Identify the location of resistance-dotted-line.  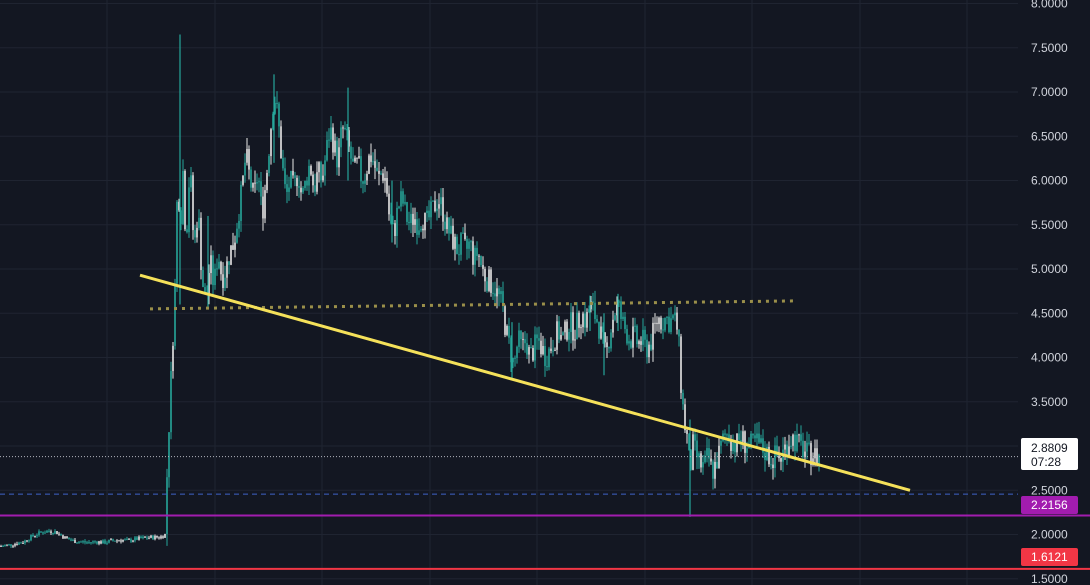
(472, 305).